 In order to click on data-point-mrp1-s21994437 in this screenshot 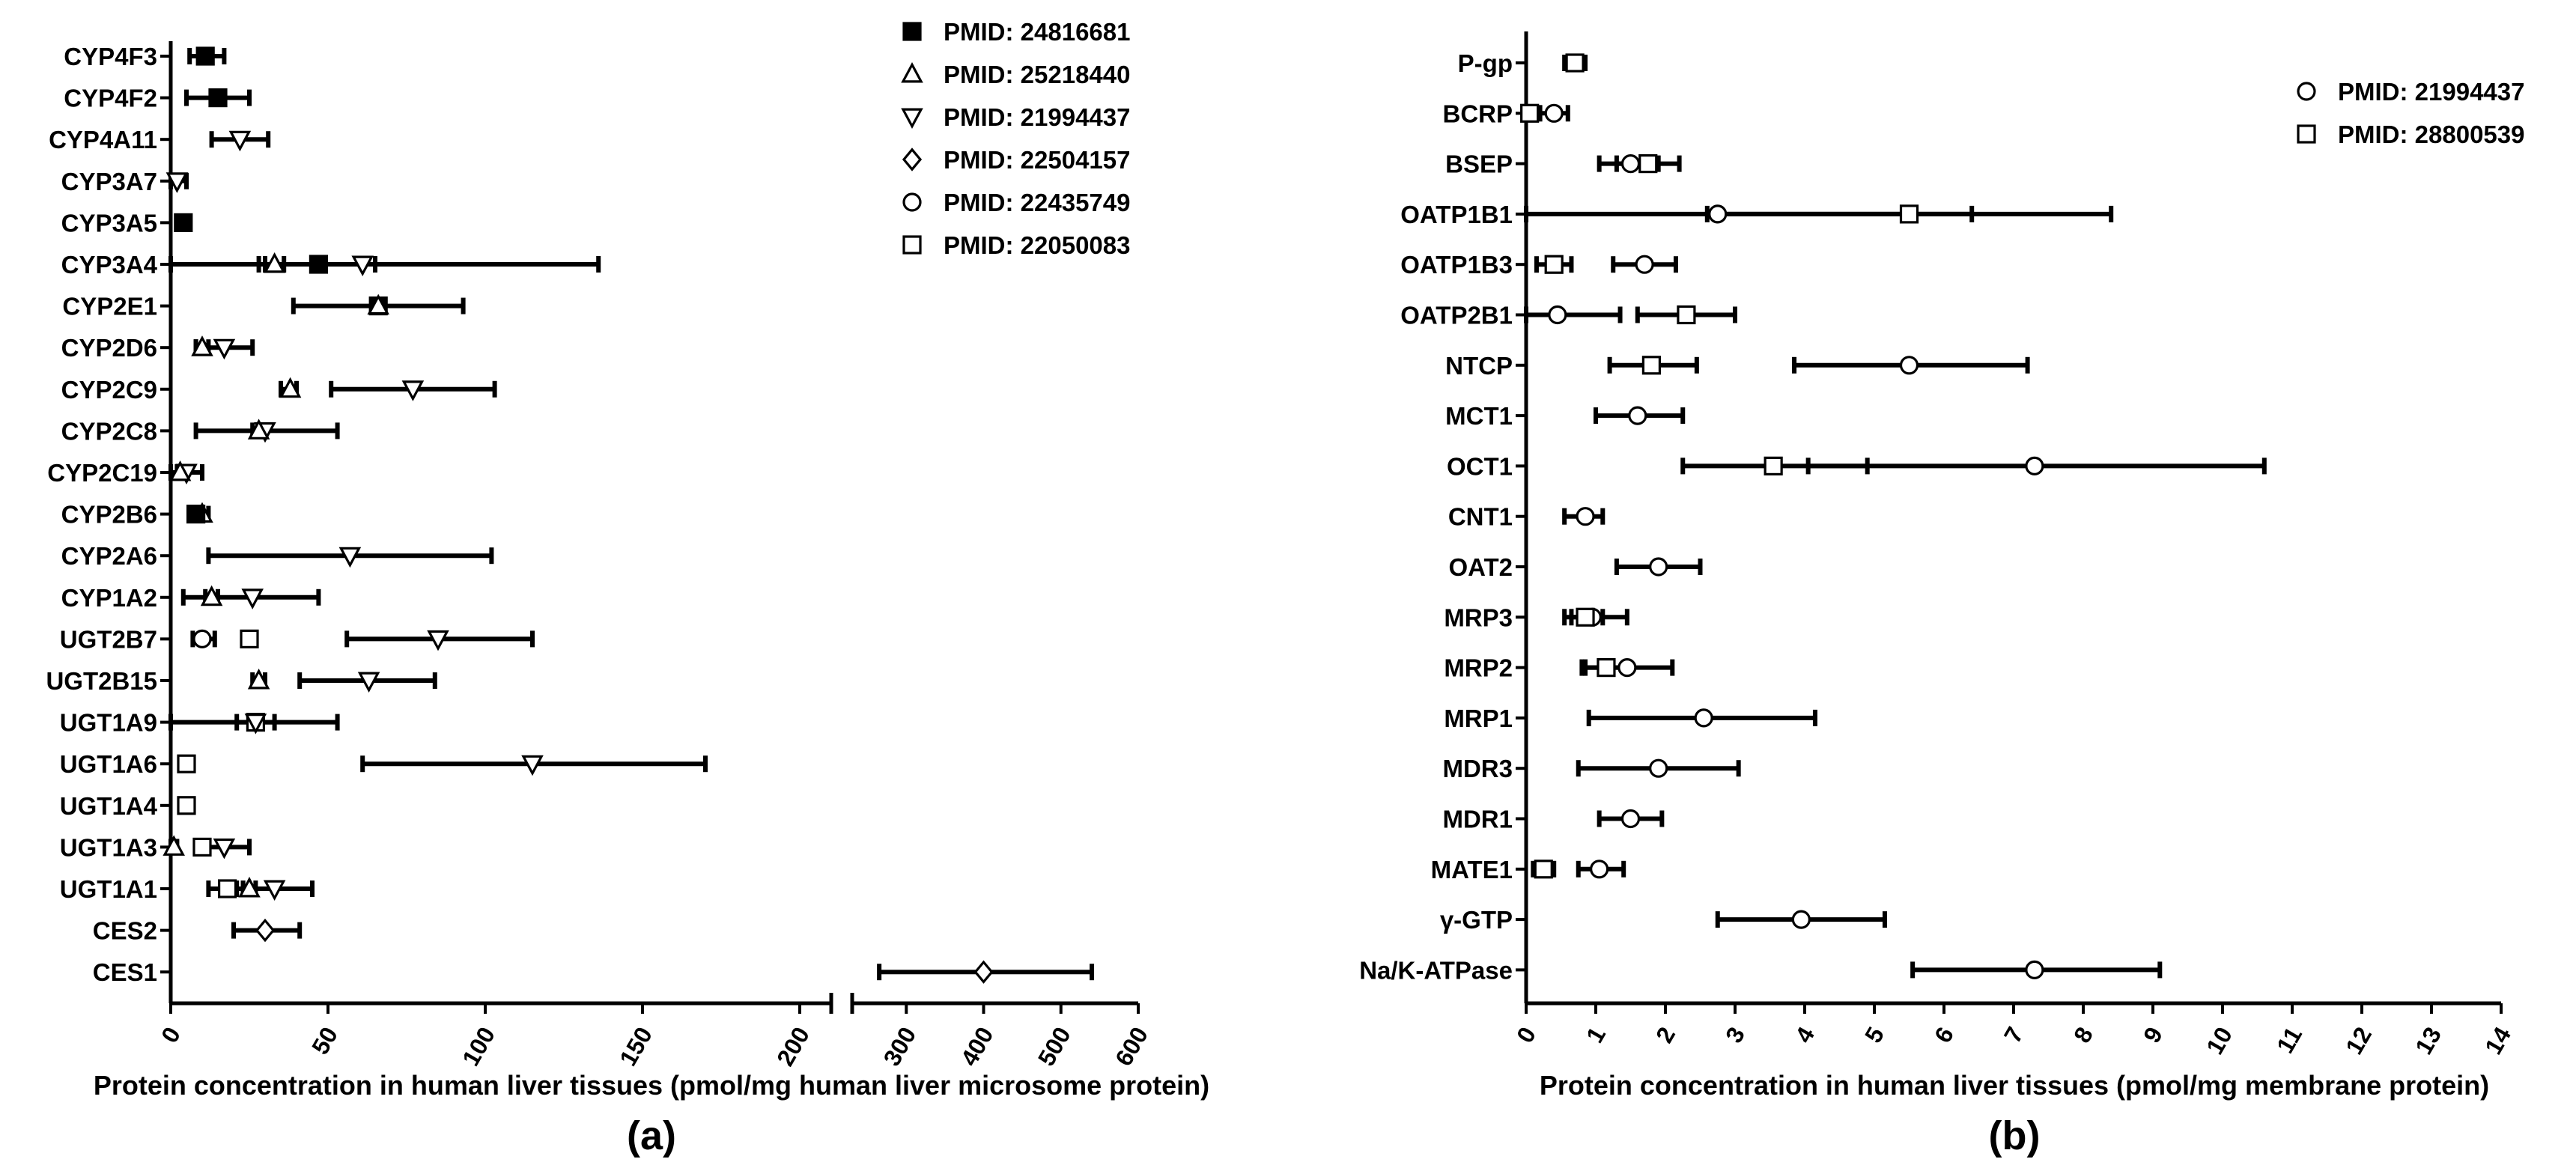, I will do `click(1703, 718)`.